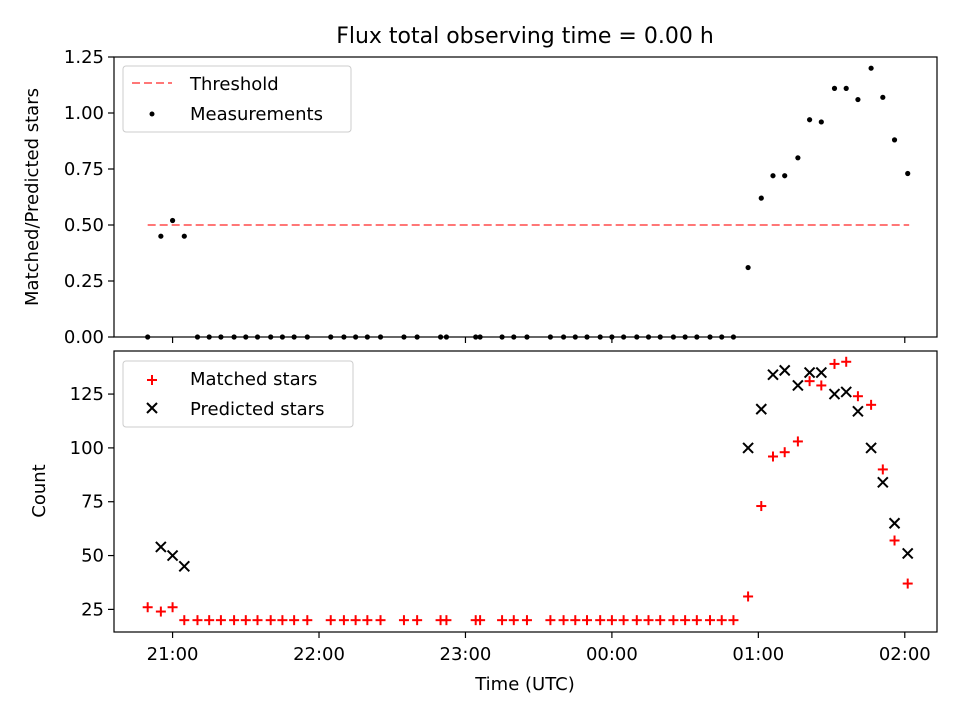 The height and width of the screenshot is (720, 960). Describe the element at coordinates (87, 448) in the screenshot. I see `bottom-y-tick-label: 100` at that location.